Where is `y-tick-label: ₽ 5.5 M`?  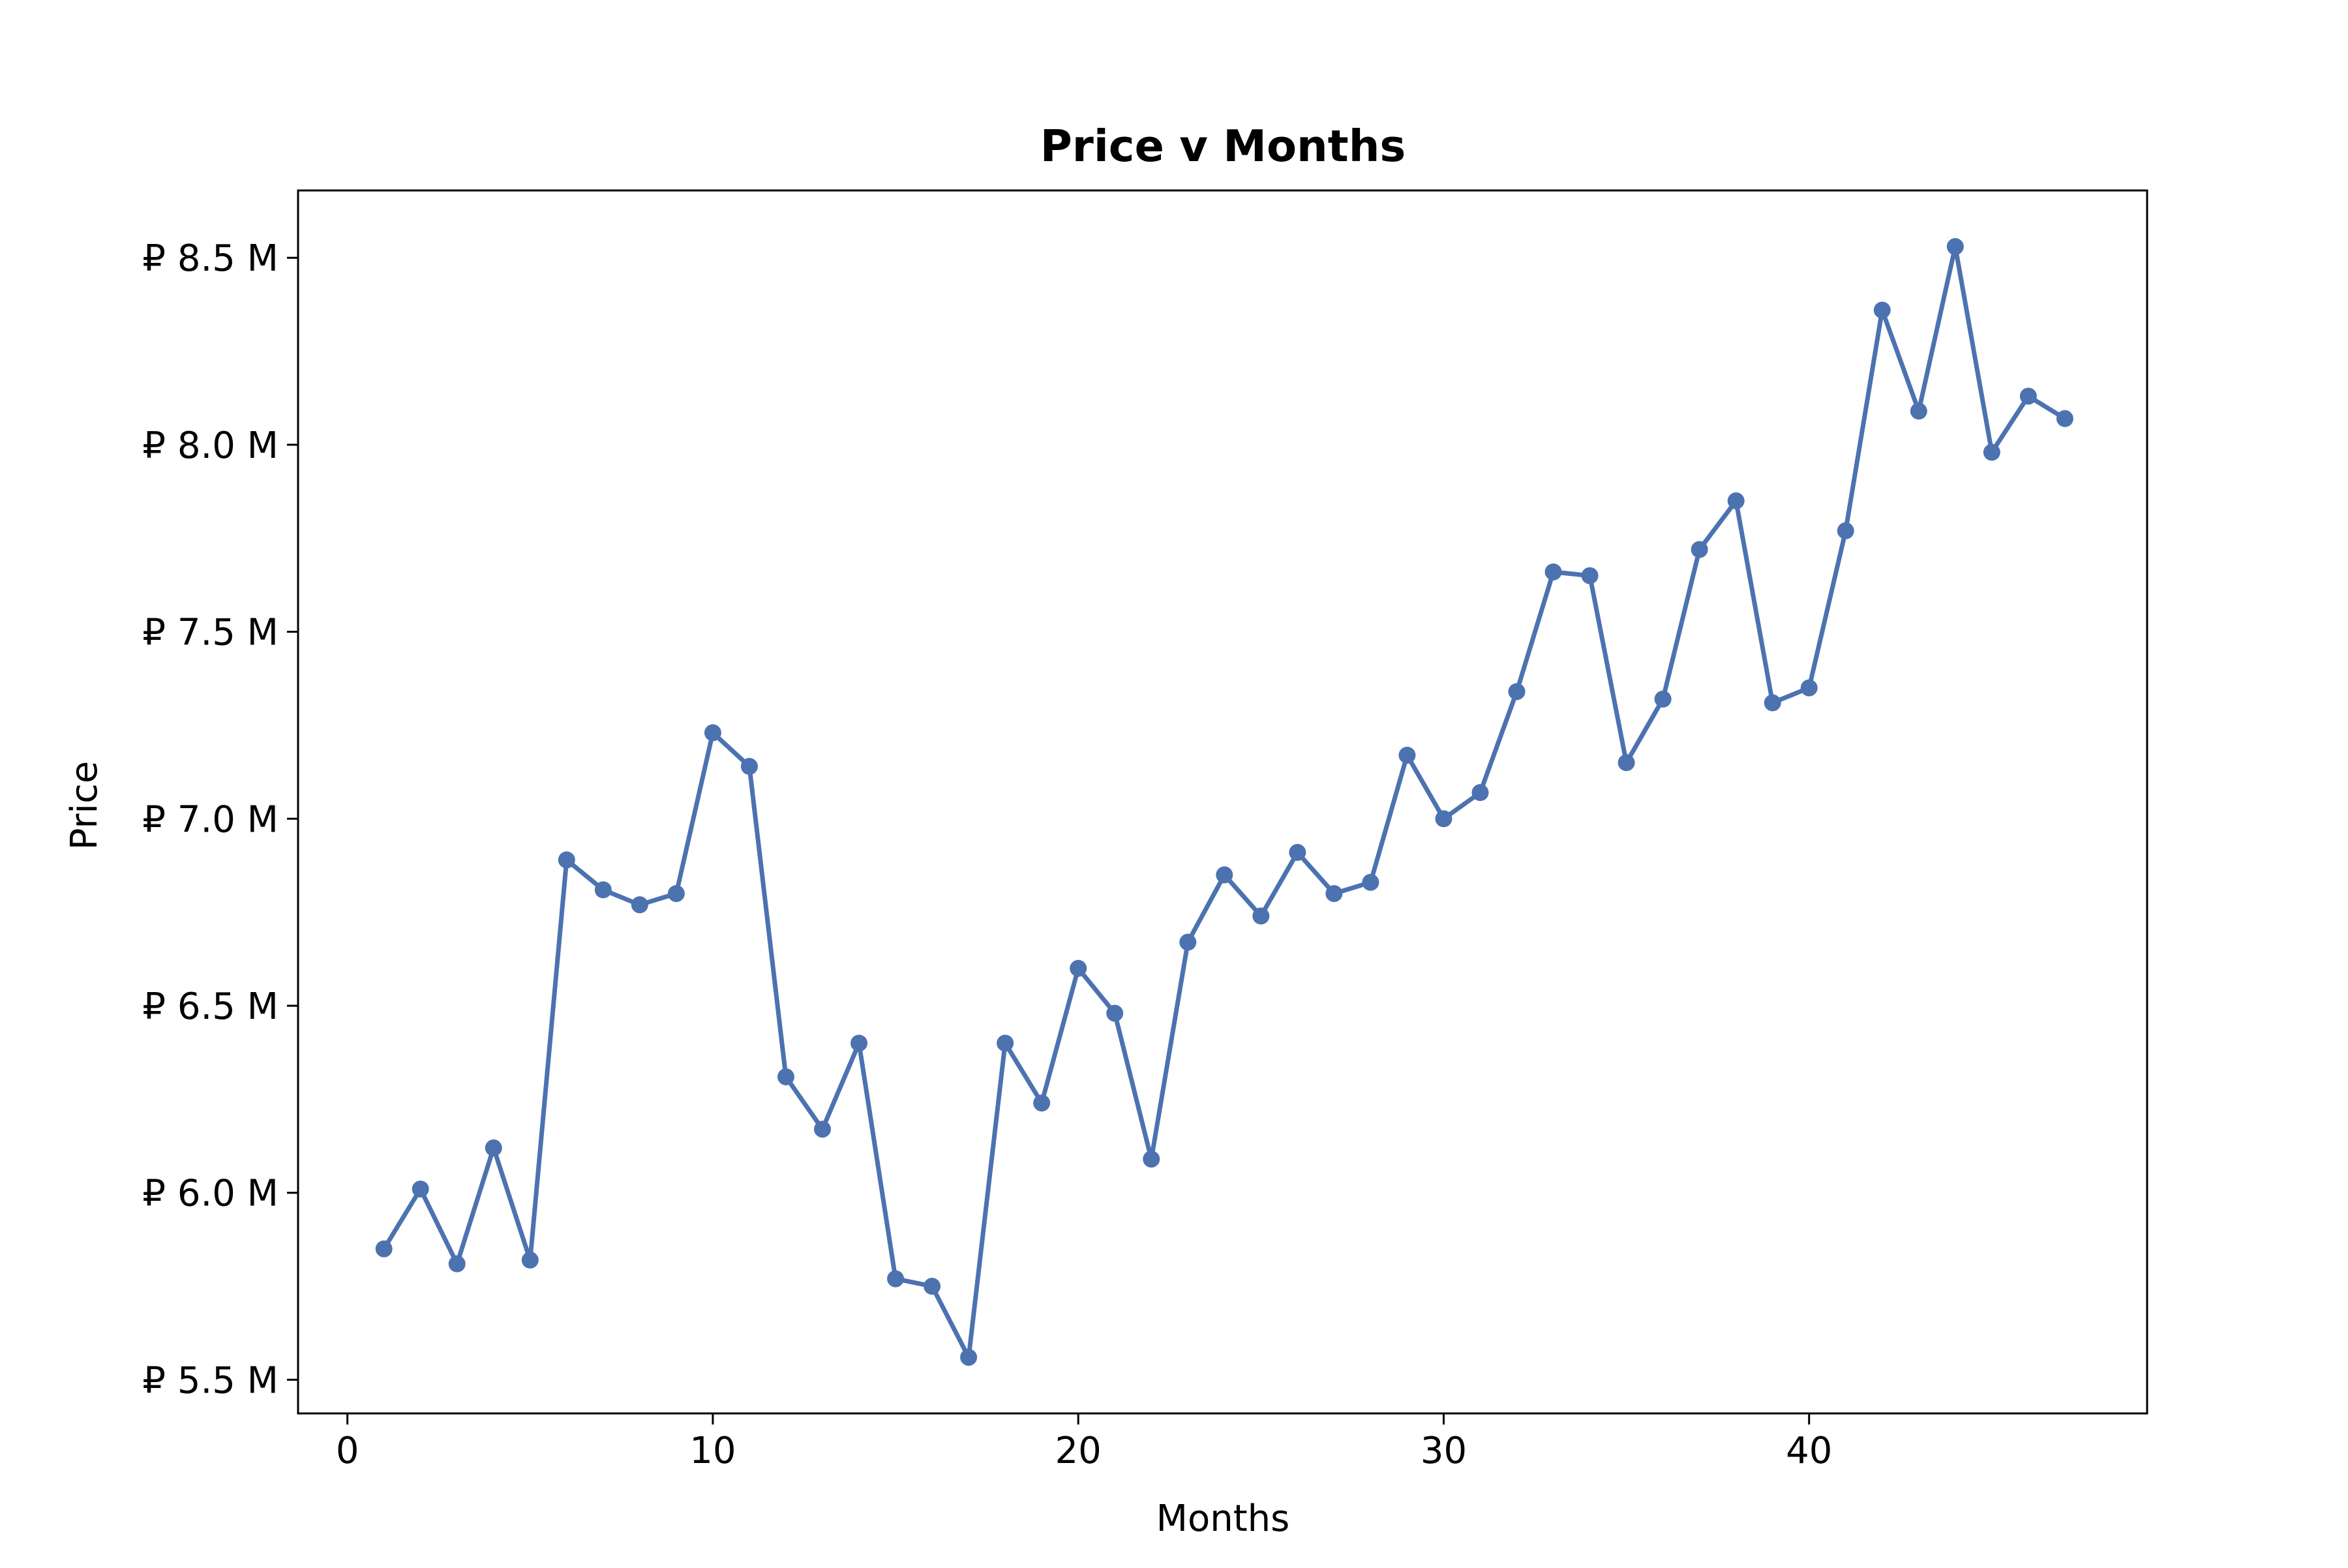
y-tick-label: ₽ 5.5 M is located at coordinates (210, 1380).